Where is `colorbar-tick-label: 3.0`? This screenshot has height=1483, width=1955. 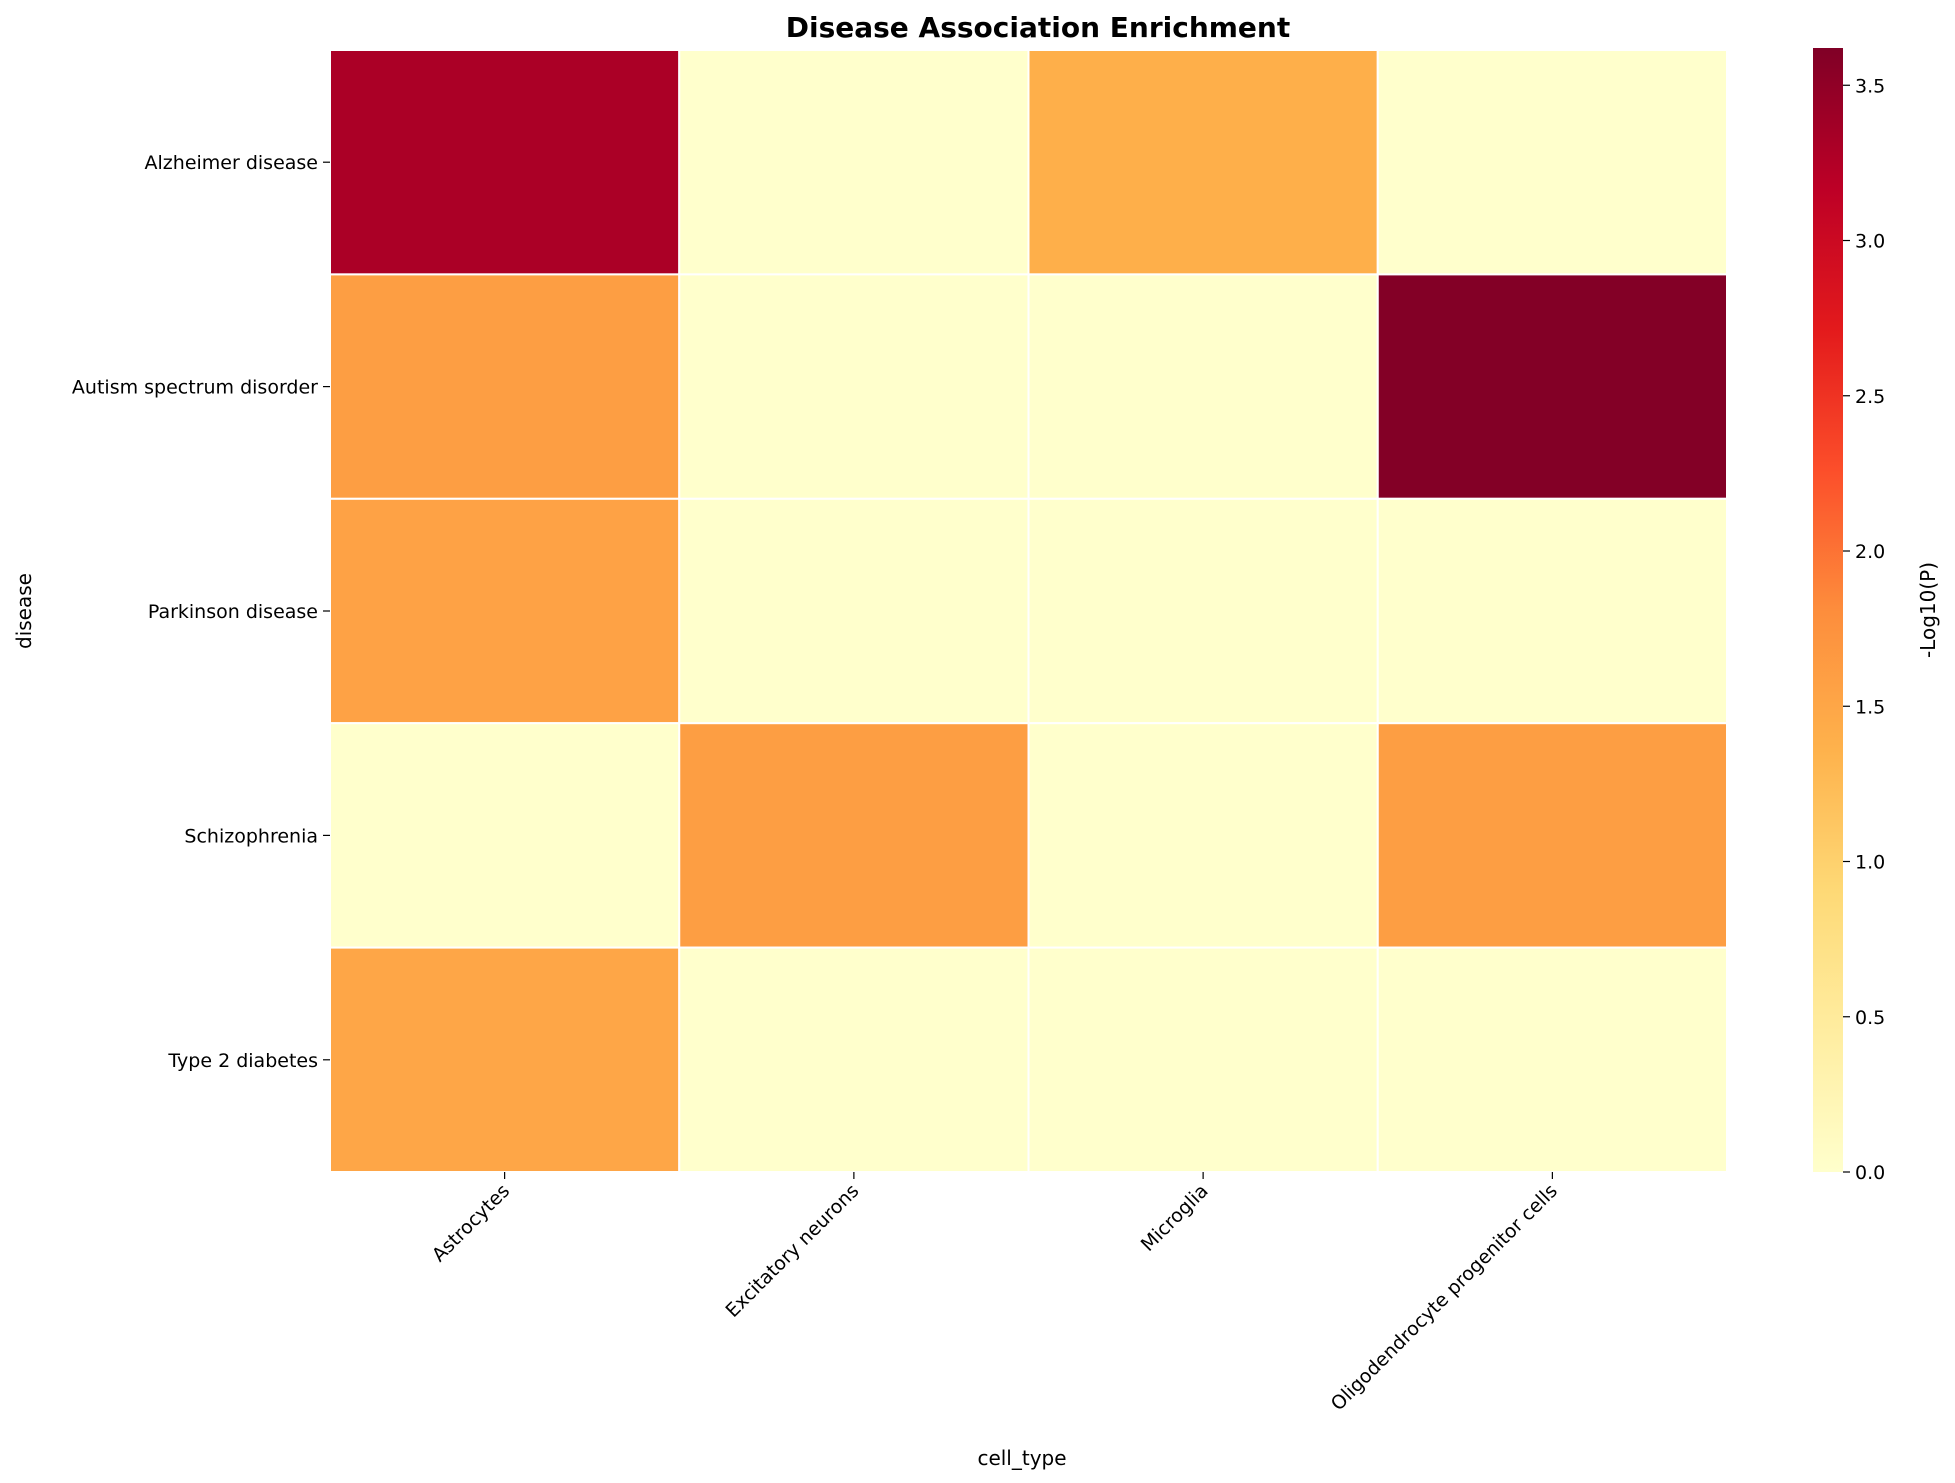 colorbar-tick-label: 3.0 is located at coordinates (1870, 242).